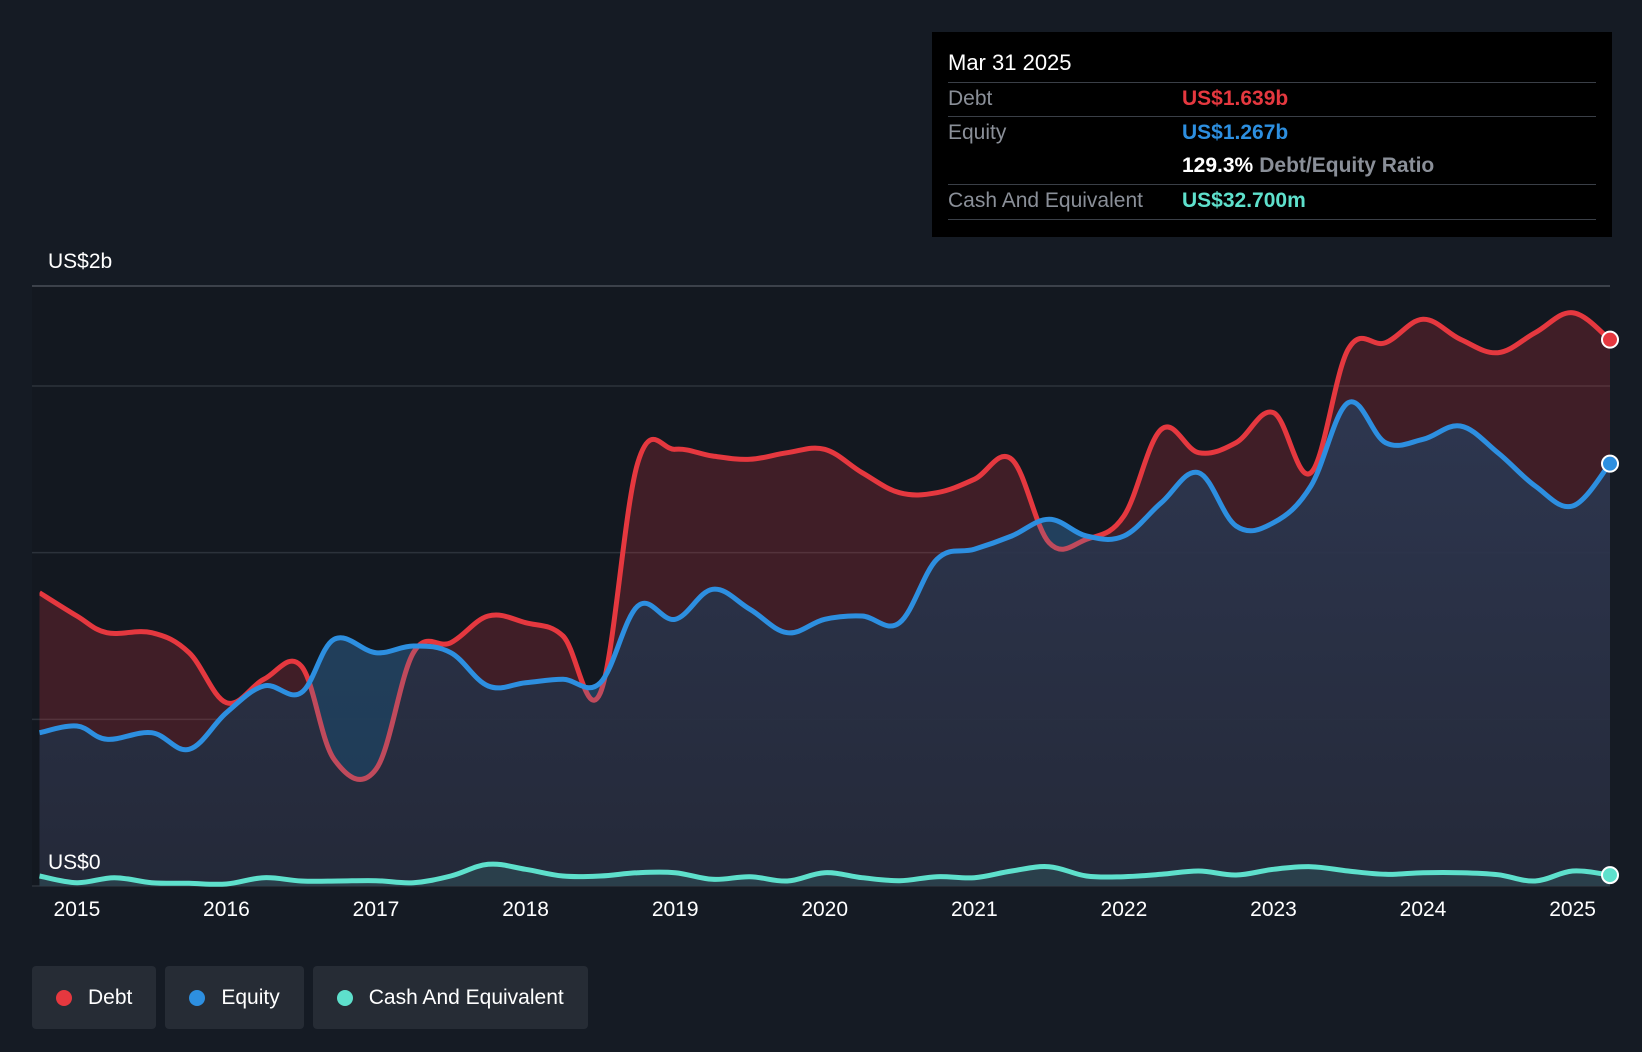 The width and height of the screenshot is (1642, 1052). I want to click on tooltip-cash-row: Cash And Equivalent US$32.700m, so click(1272, 202).